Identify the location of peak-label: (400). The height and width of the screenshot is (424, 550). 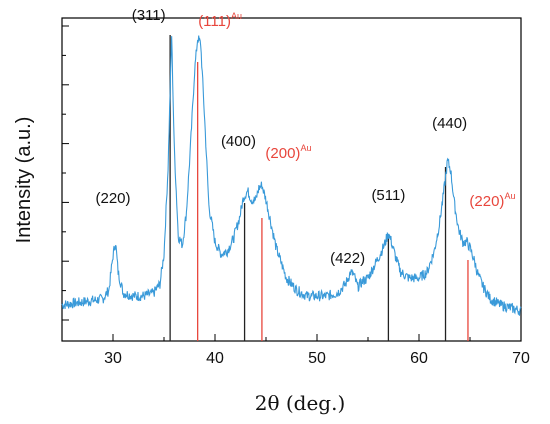
(238, 141).